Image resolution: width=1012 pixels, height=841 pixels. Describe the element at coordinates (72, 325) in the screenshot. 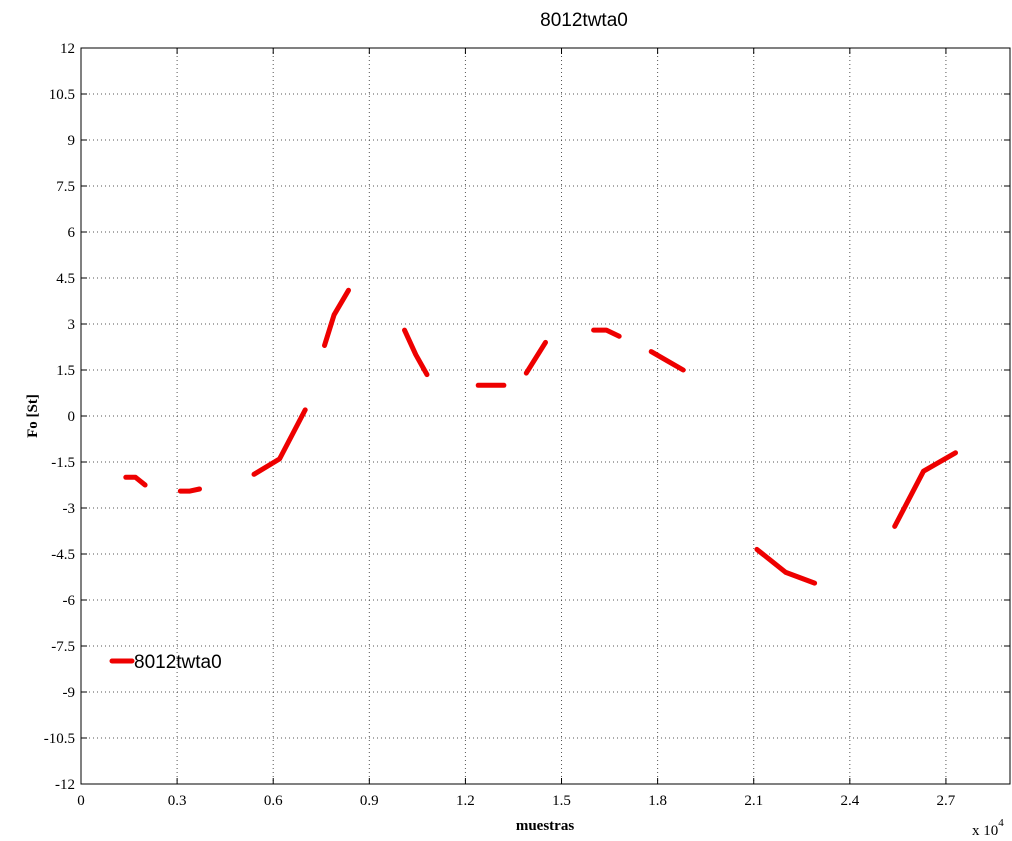

I see `y-tick-label: 3` at that location.